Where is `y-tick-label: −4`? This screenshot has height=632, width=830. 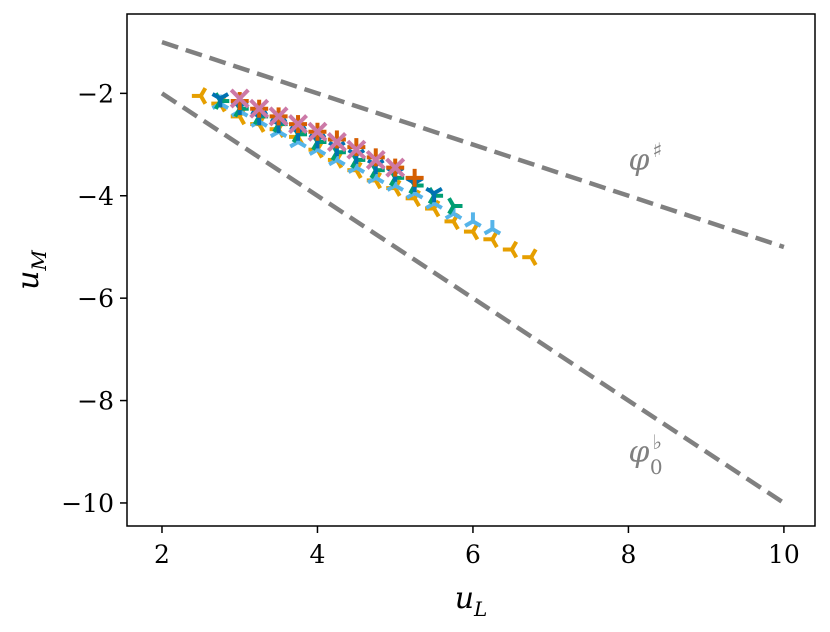
y-tick-label: −4 is located at coordinates (95, 196).